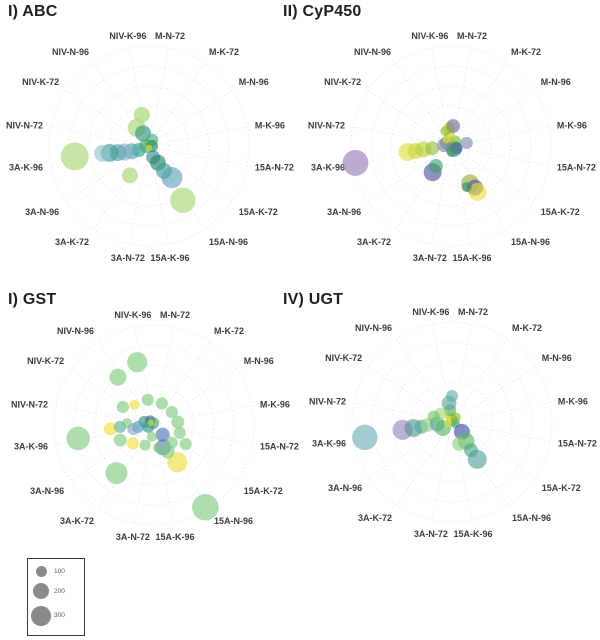 The height and width of the screenshot is (640, 600). I want to click on axis-label: NIV-N-72, so click(29, 404).